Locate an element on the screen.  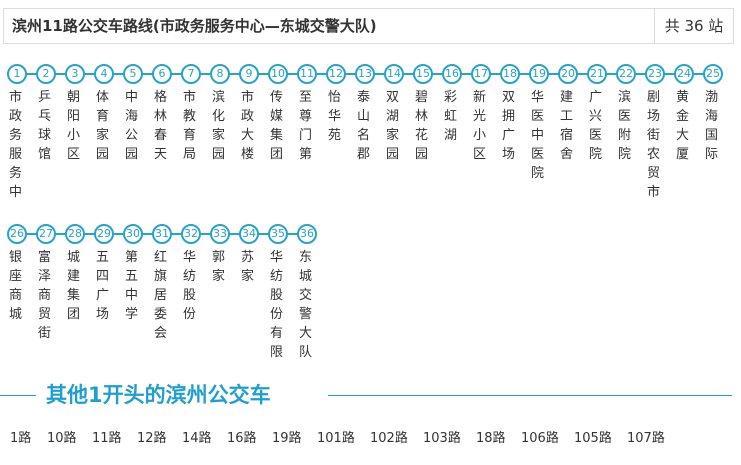
stop-number: 23 is located at coordinates (655, 74).